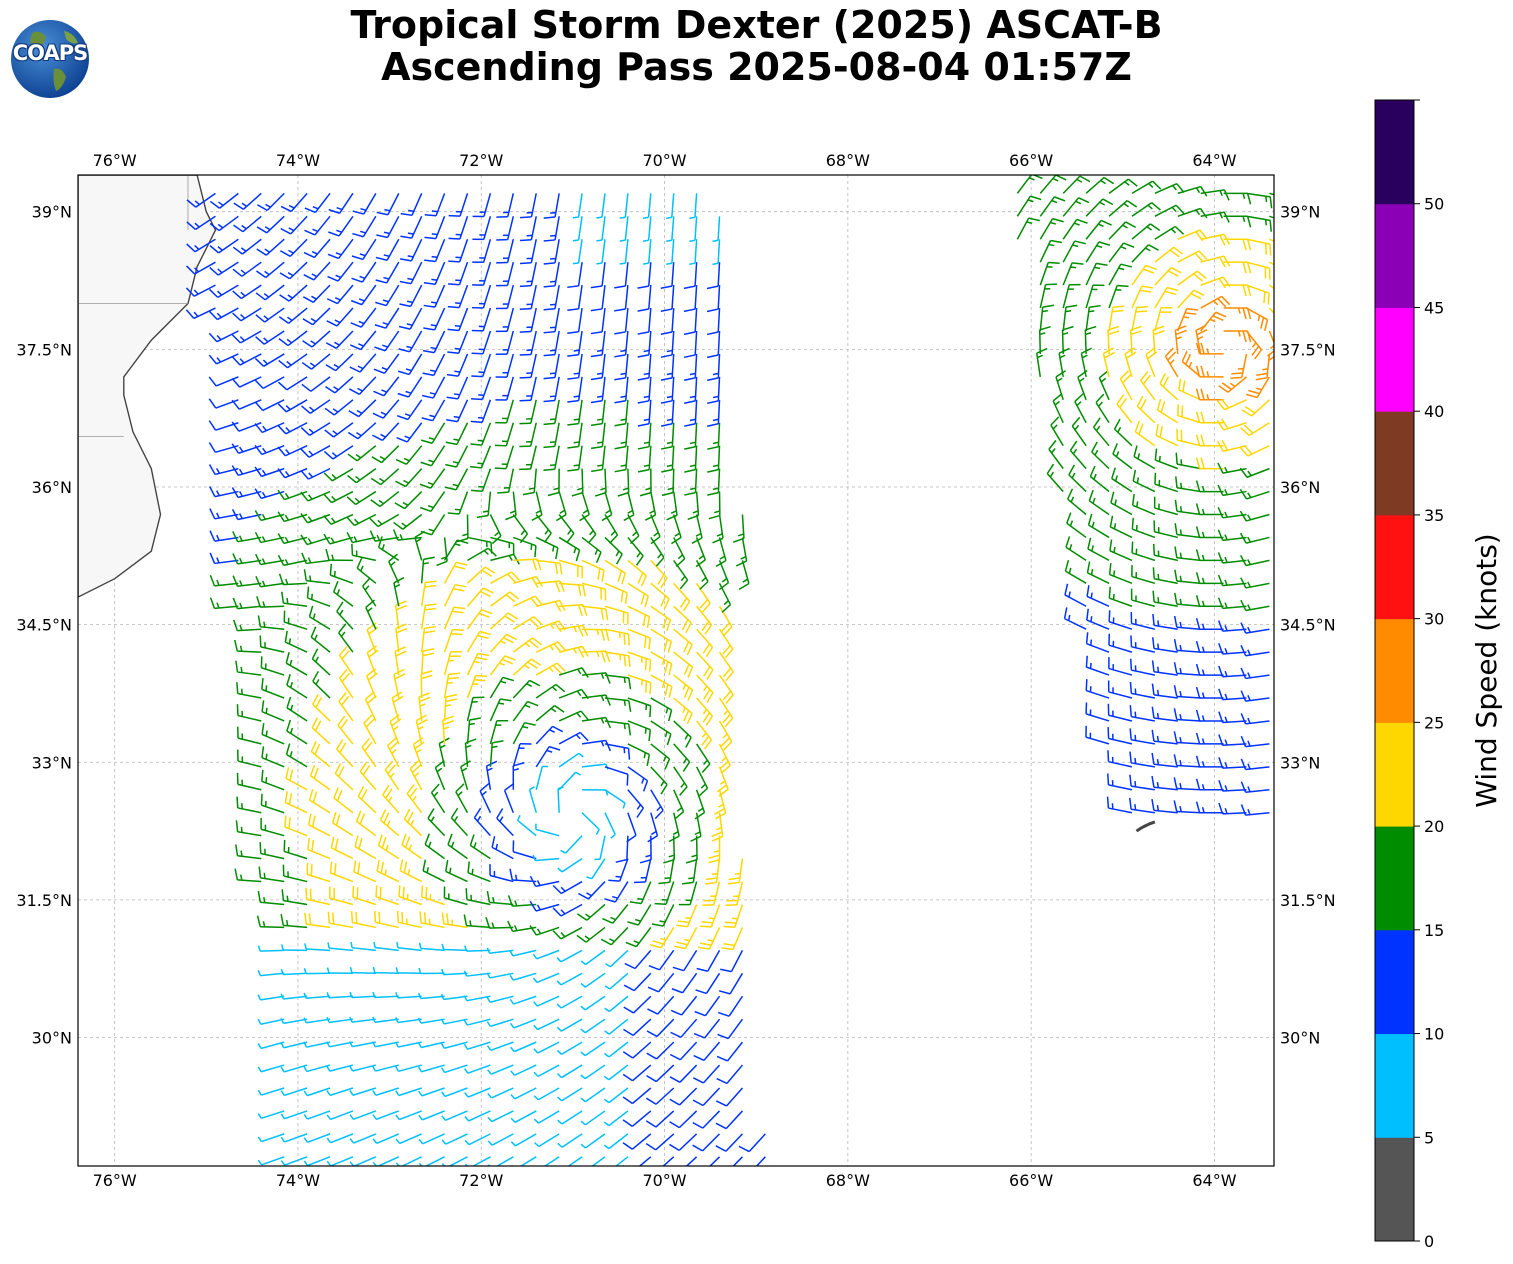  I want to click on title-line-2: Ascending Pass 2025-08-04 01:57Z, so click(756, 67).